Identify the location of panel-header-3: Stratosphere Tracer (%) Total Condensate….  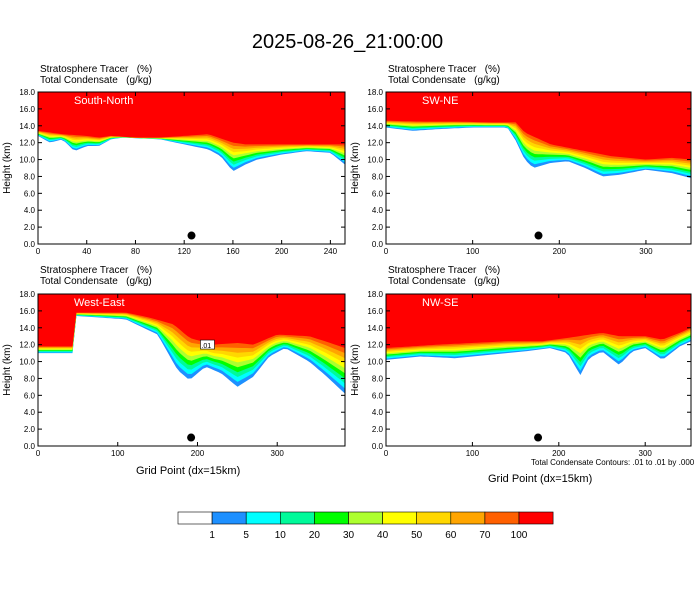
(96, 276).